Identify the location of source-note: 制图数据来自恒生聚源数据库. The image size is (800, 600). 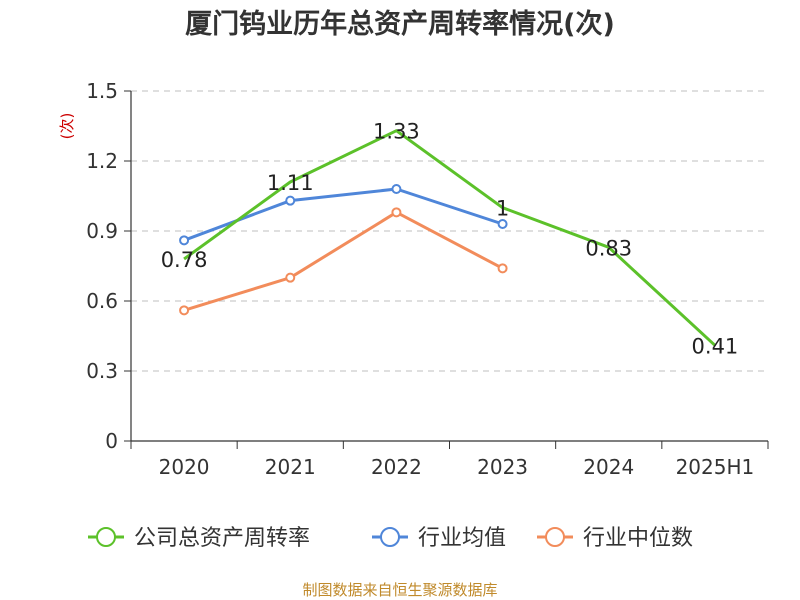
(399, 590).